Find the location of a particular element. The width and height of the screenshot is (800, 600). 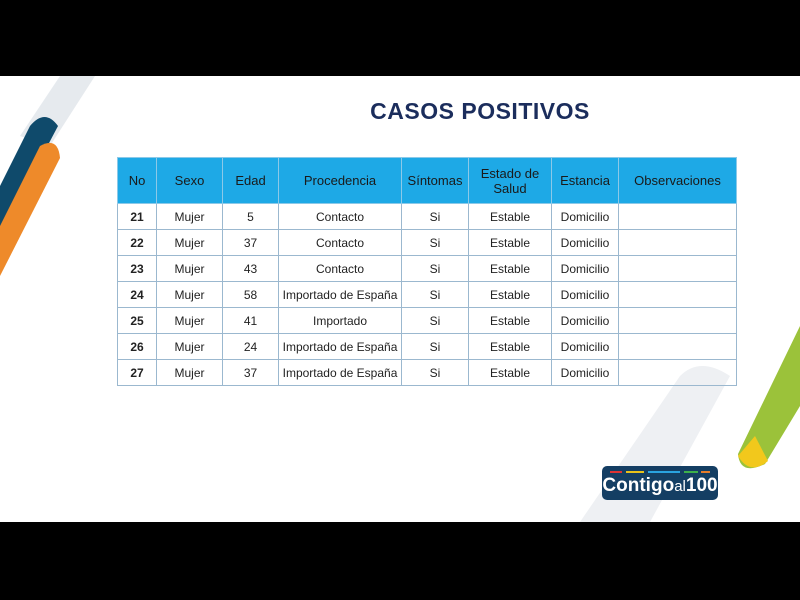

cell-no: 27 is located at coordinates (137, 372).